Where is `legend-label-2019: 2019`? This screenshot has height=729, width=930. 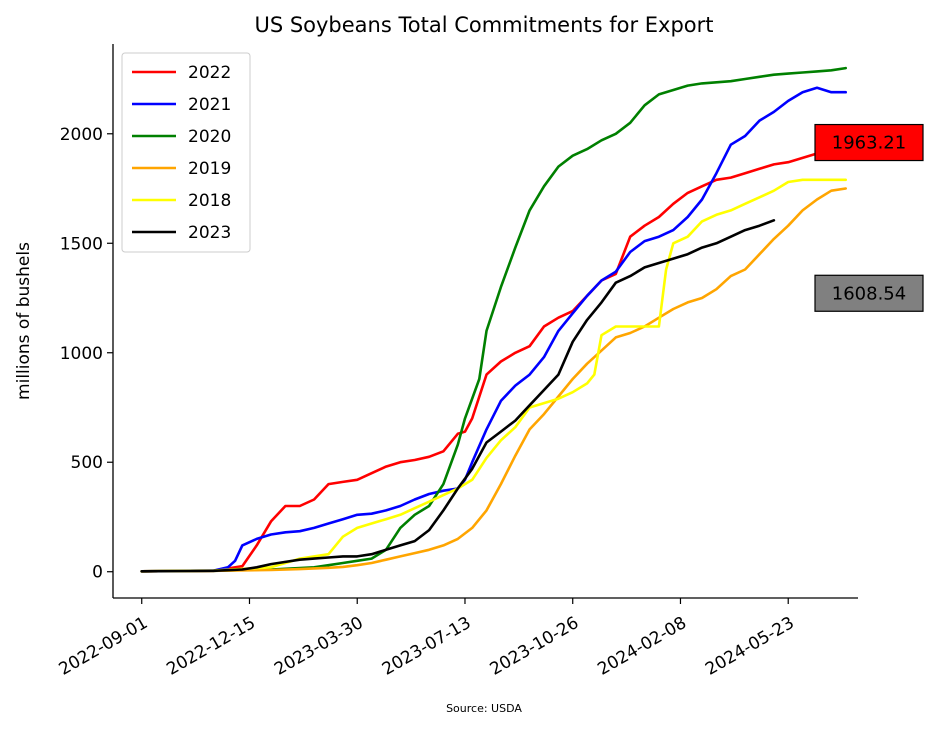
legend-label-2019: 2019 is located at coordinates (209, 169).